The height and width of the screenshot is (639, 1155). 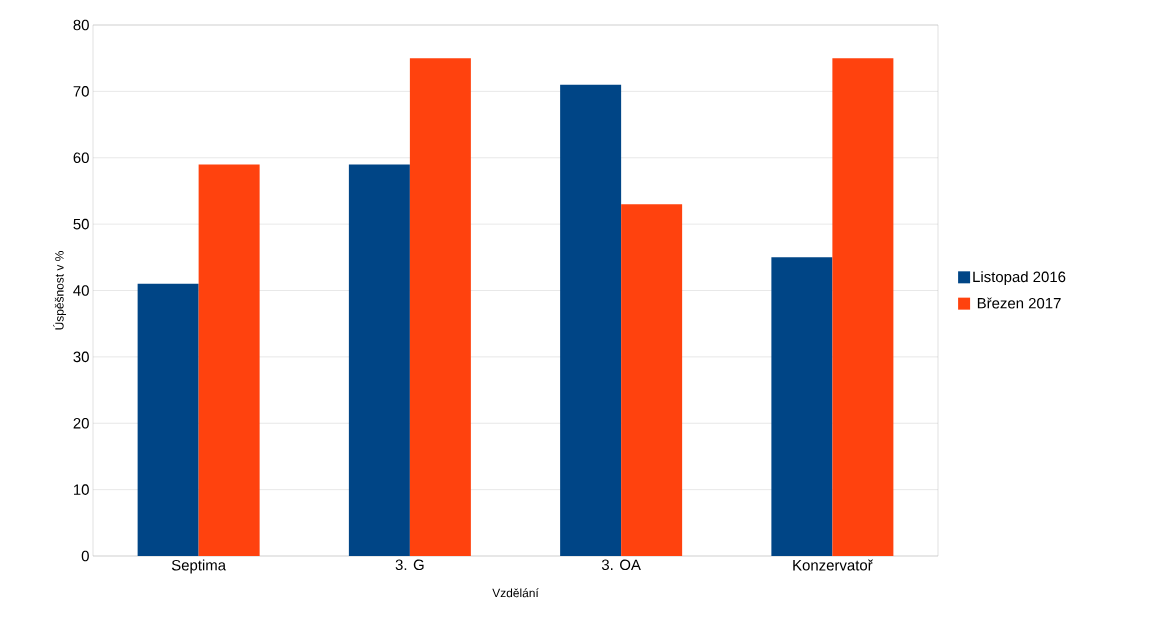 I want to click on legend-label: Listopad 2016, so click(x=1019, y=278).